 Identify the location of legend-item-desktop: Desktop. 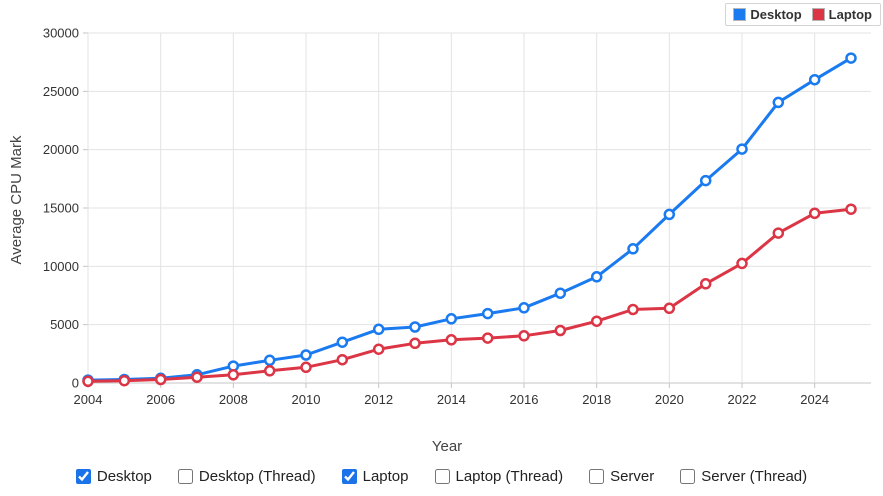
(767, 14).